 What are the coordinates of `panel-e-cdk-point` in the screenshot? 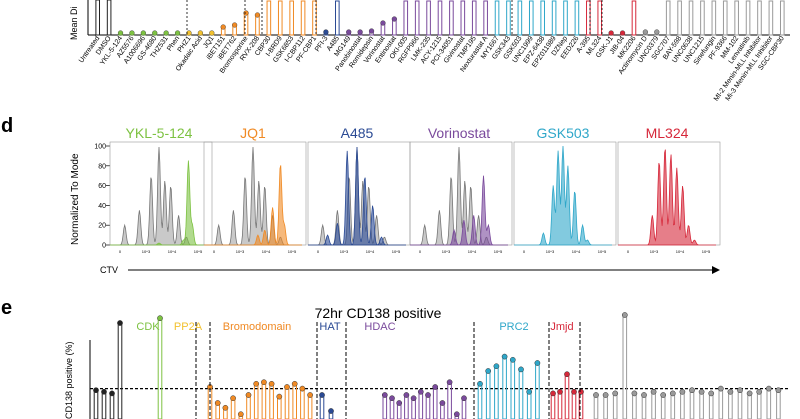 It's located at (160, 318).